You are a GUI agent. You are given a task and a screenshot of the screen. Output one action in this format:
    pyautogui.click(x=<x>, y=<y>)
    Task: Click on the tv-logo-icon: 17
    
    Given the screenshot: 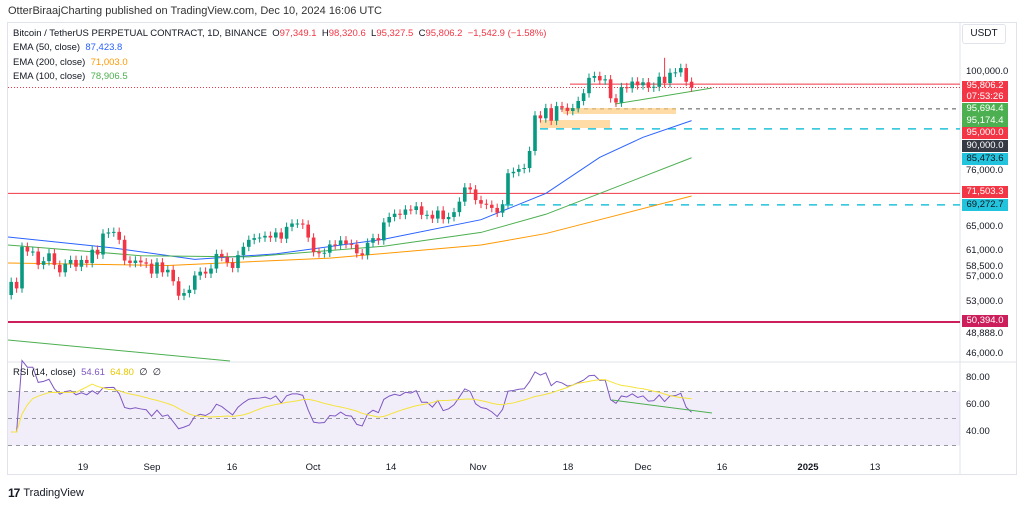 What is the action you would take?
    pyautogui.click(x=14, y=493)
    